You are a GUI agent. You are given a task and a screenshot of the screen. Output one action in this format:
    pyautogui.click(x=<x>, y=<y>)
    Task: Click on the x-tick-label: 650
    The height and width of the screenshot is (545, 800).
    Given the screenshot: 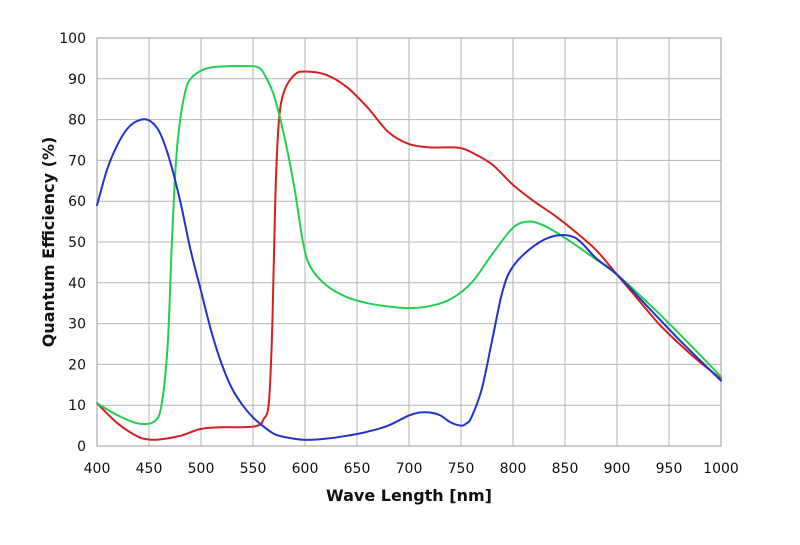 What is the action you would take?
    pyautogui.click(x=357, y=469)
    